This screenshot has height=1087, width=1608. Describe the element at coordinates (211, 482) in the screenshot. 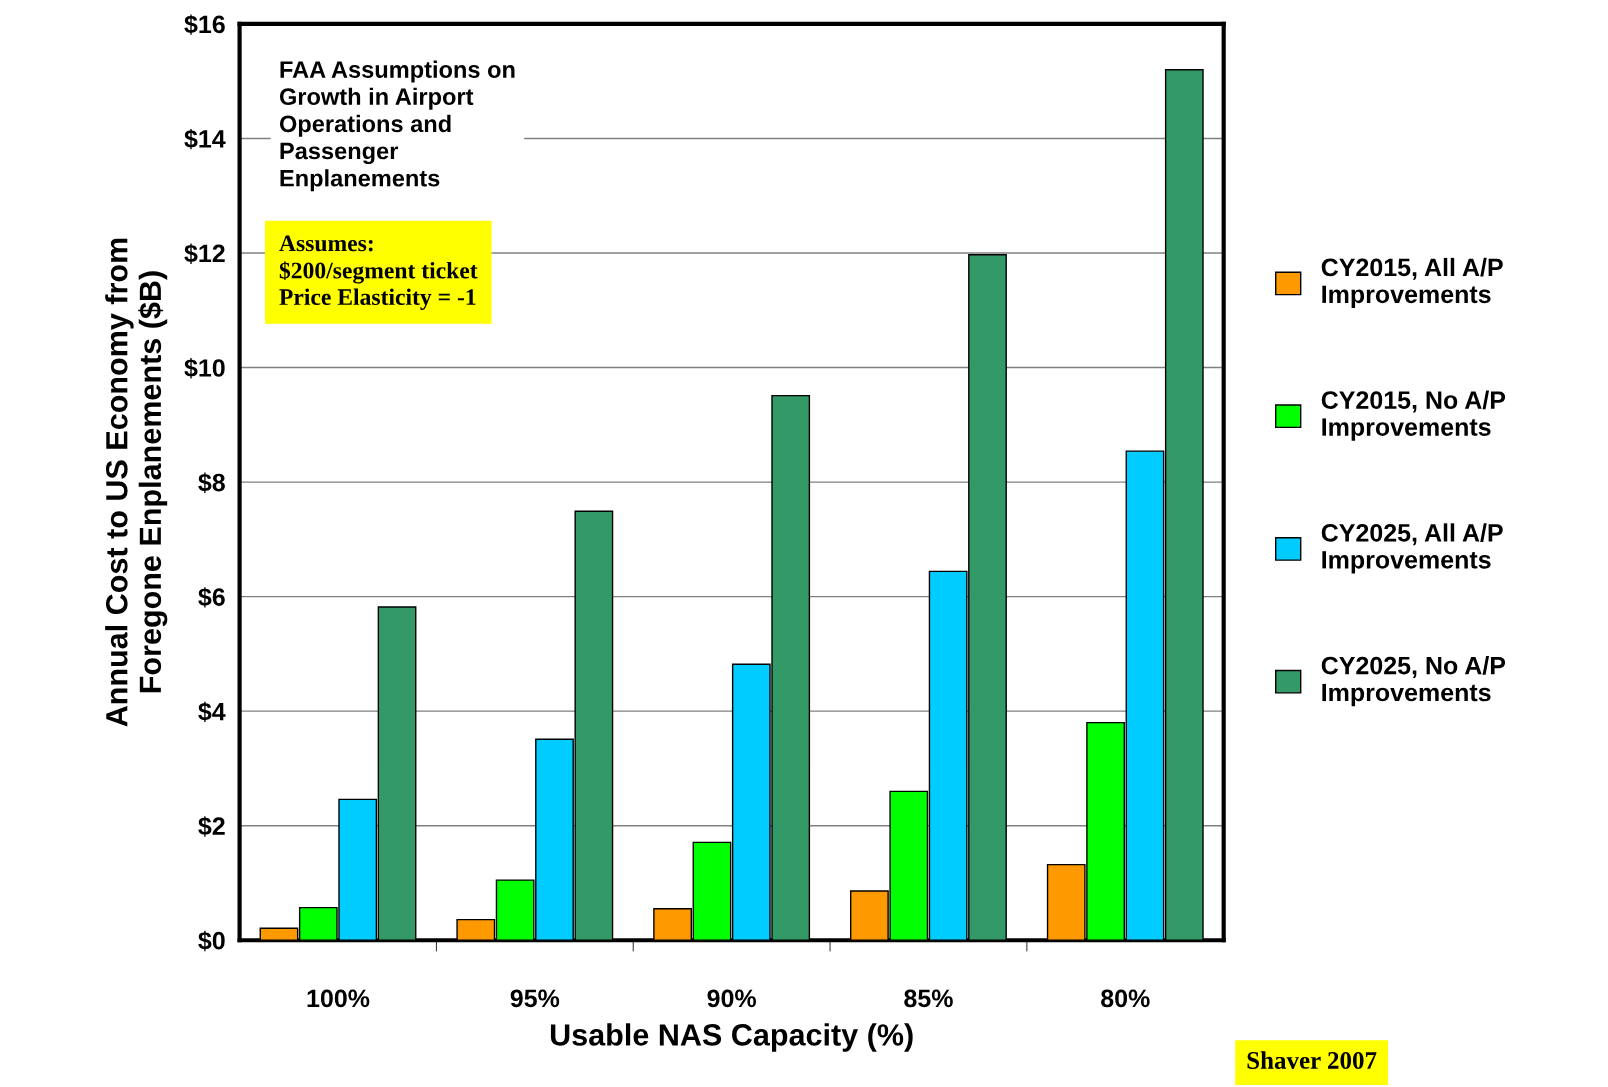

I see `y-tick-label: $8` at that location.